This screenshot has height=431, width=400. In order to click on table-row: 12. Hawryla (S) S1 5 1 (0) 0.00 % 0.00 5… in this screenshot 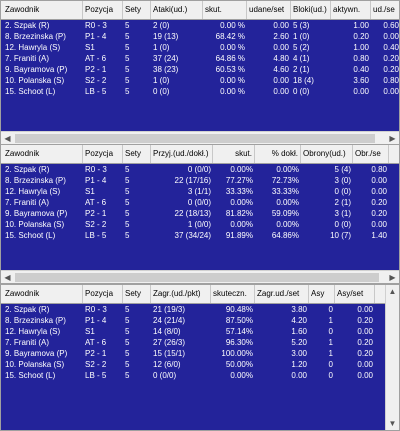, I will do `click(201, 47)`.